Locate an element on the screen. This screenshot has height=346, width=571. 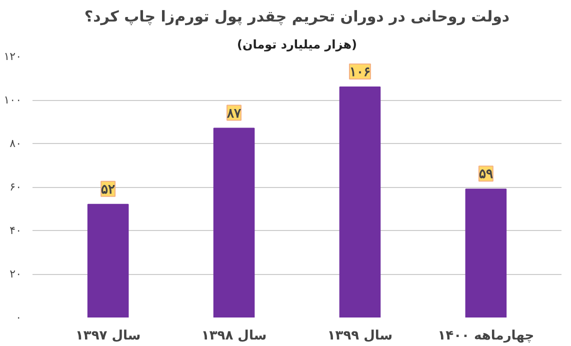
x-tick-label: سال ۱۳۹۹ is located at coordinates (360, 336).